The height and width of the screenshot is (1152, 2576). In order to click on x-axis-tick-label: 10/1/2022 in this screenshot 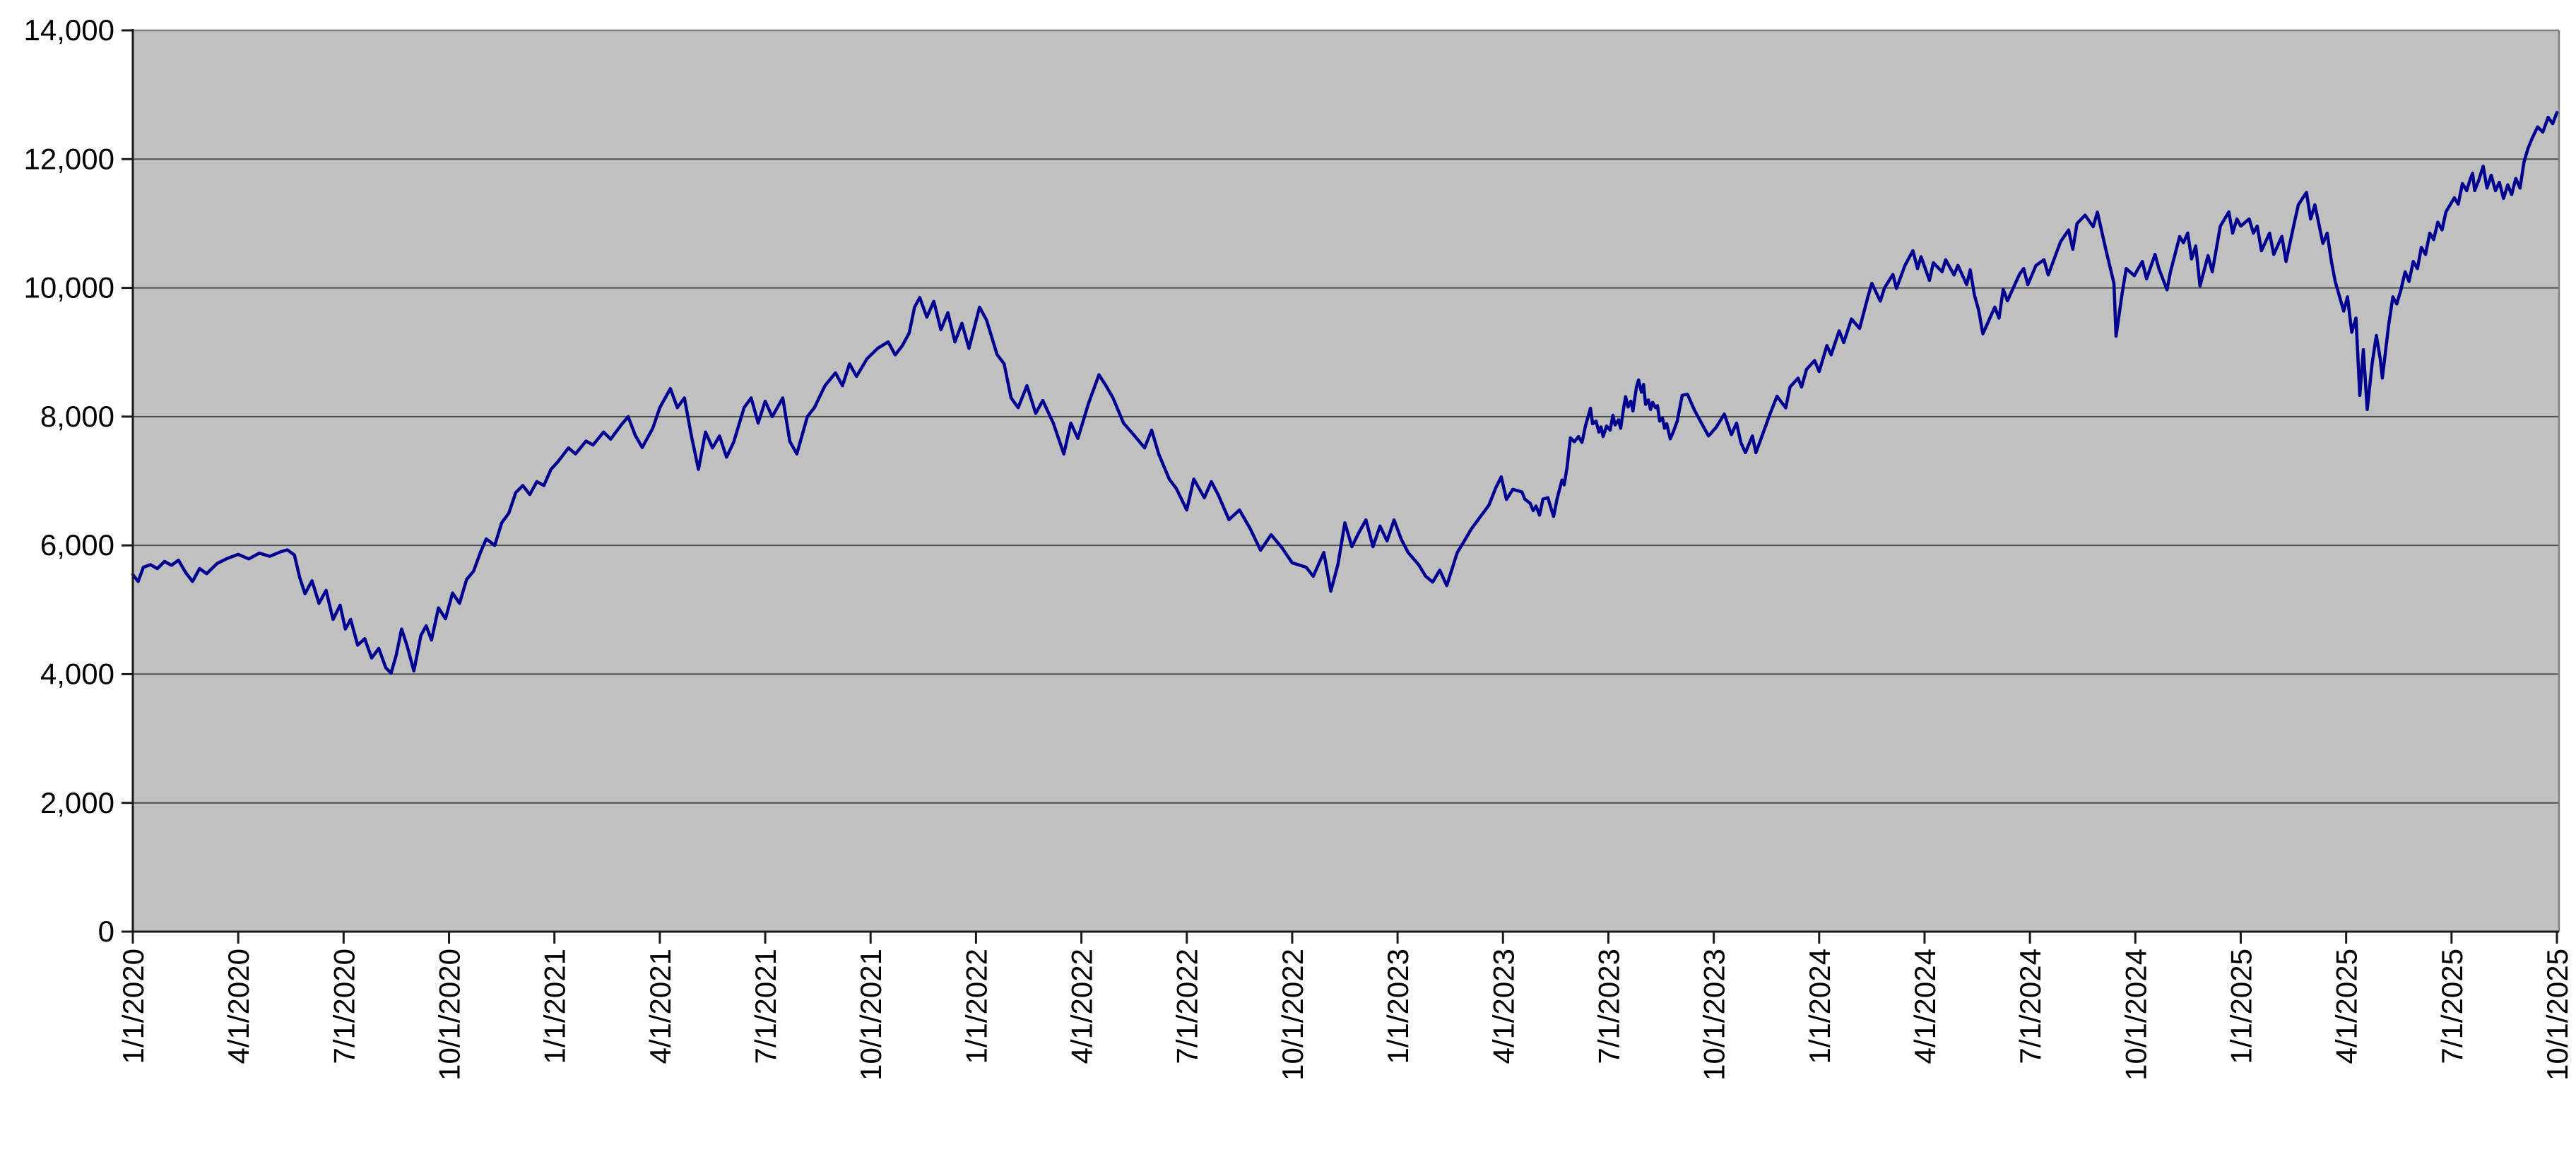, I will do `click(1292, 1015)`.